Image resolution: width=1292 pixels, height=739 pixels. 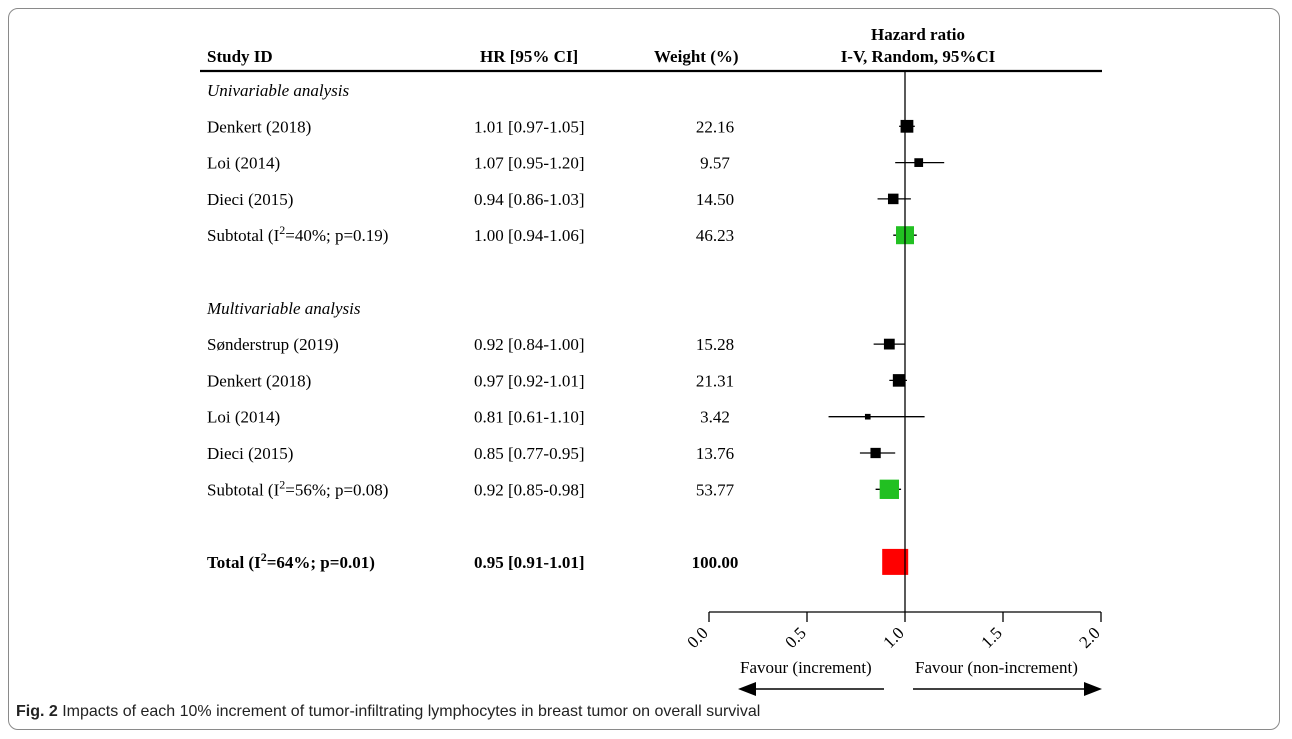 I want to click on hr-value: 0.92 [0.84-1.00], so click(x=529, y=344).